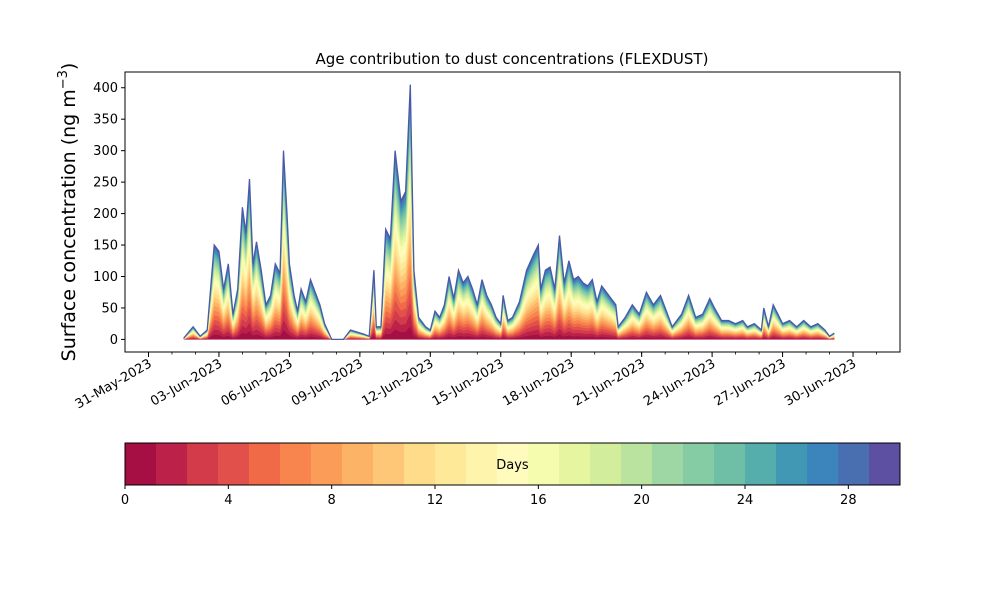 The width and height of the screenshot is (1000, 605). Describe the element at coordinates (750, 382) in the screenshot. I see `x-tick-label: 27-Jun-2023` at that location.